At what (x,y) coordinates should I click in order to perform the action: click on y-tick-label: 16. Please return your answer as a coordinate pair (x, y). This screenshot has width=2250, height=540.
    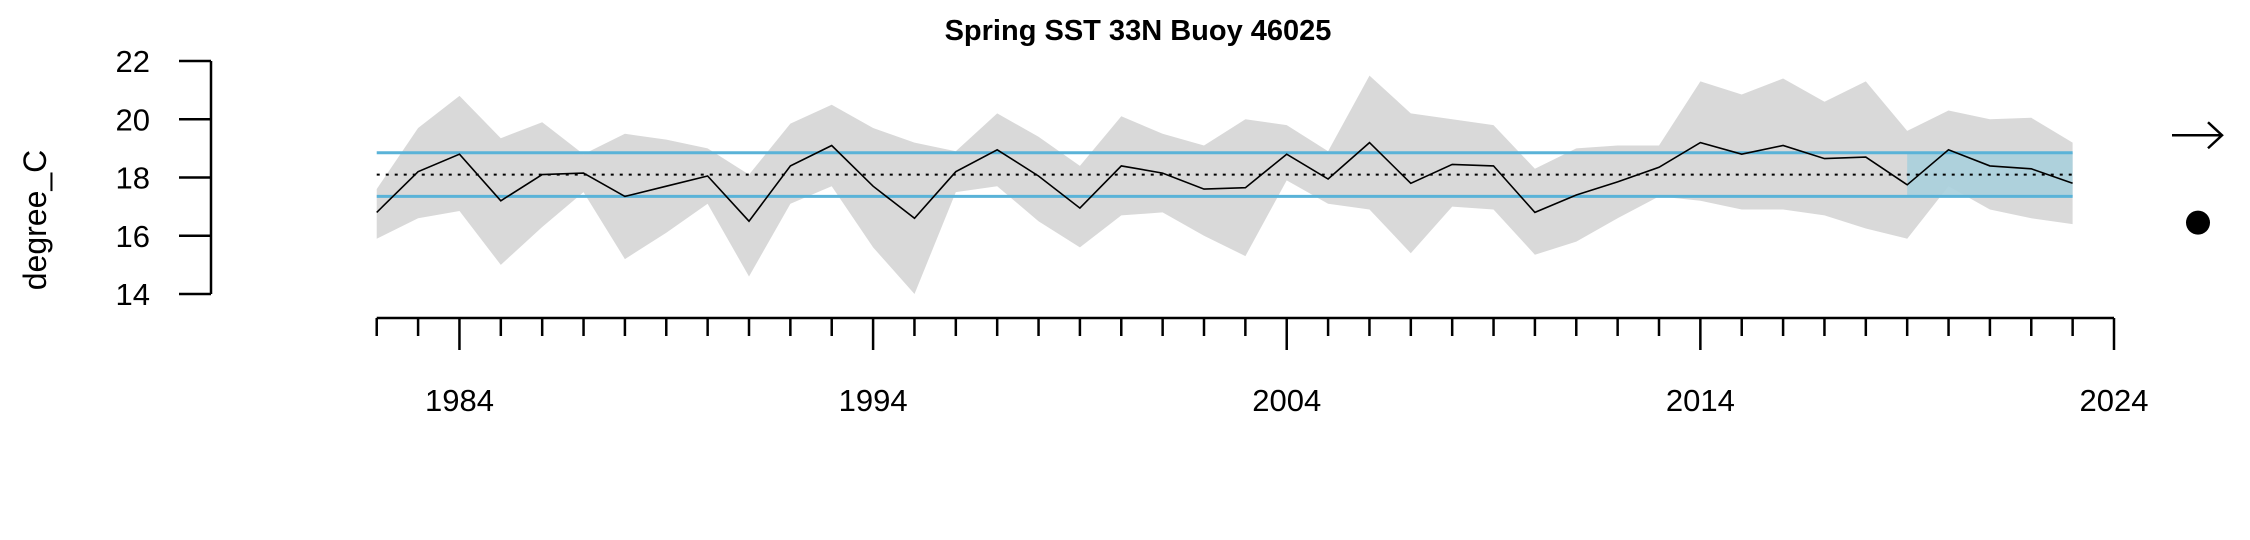
    Looking at the image, I should click on (133, 236).